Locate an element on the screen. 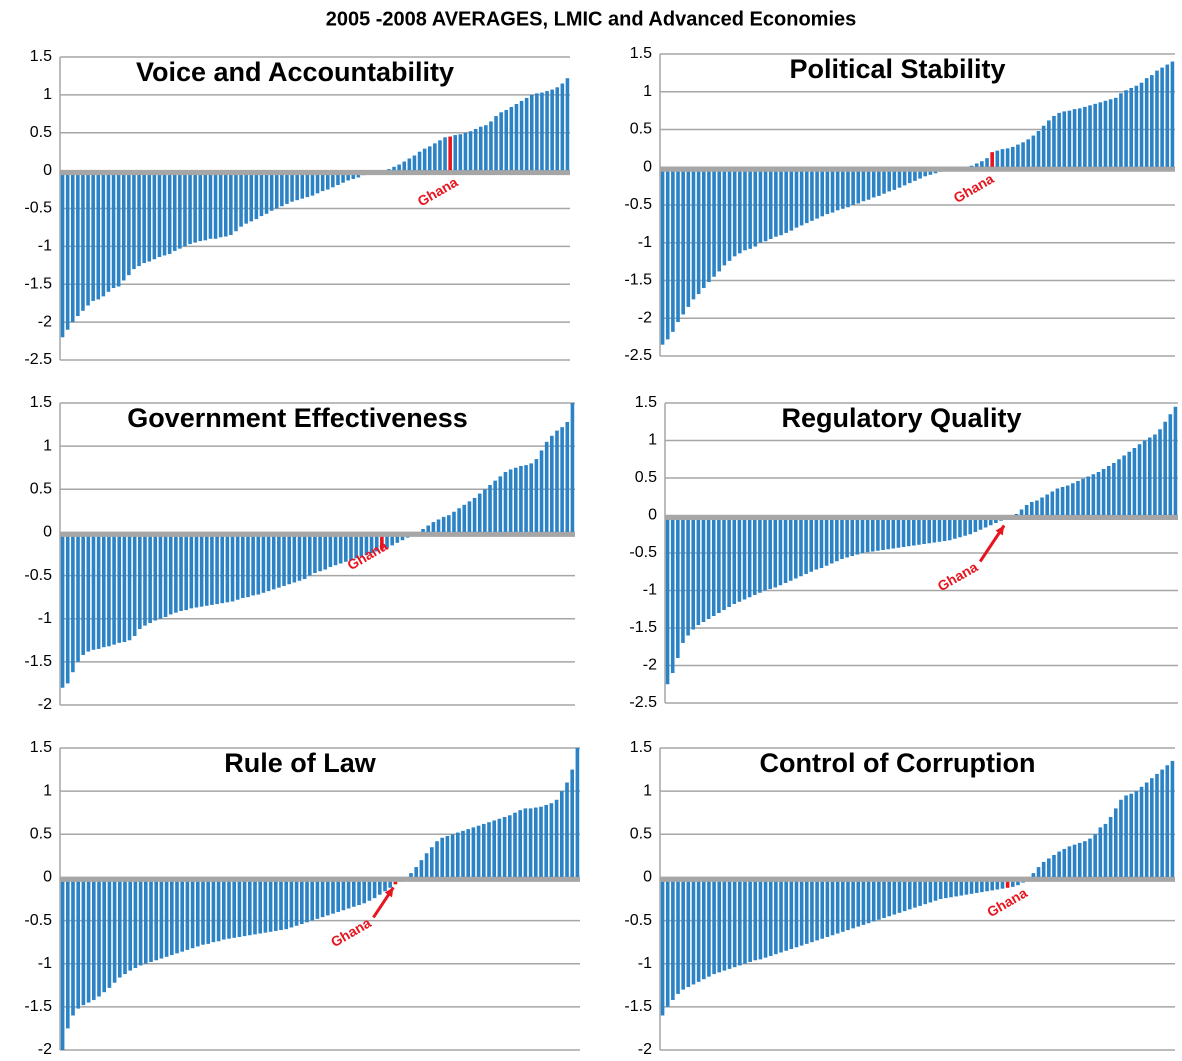  y-tick-label: 1.5 is located at coordinates (41, 402).